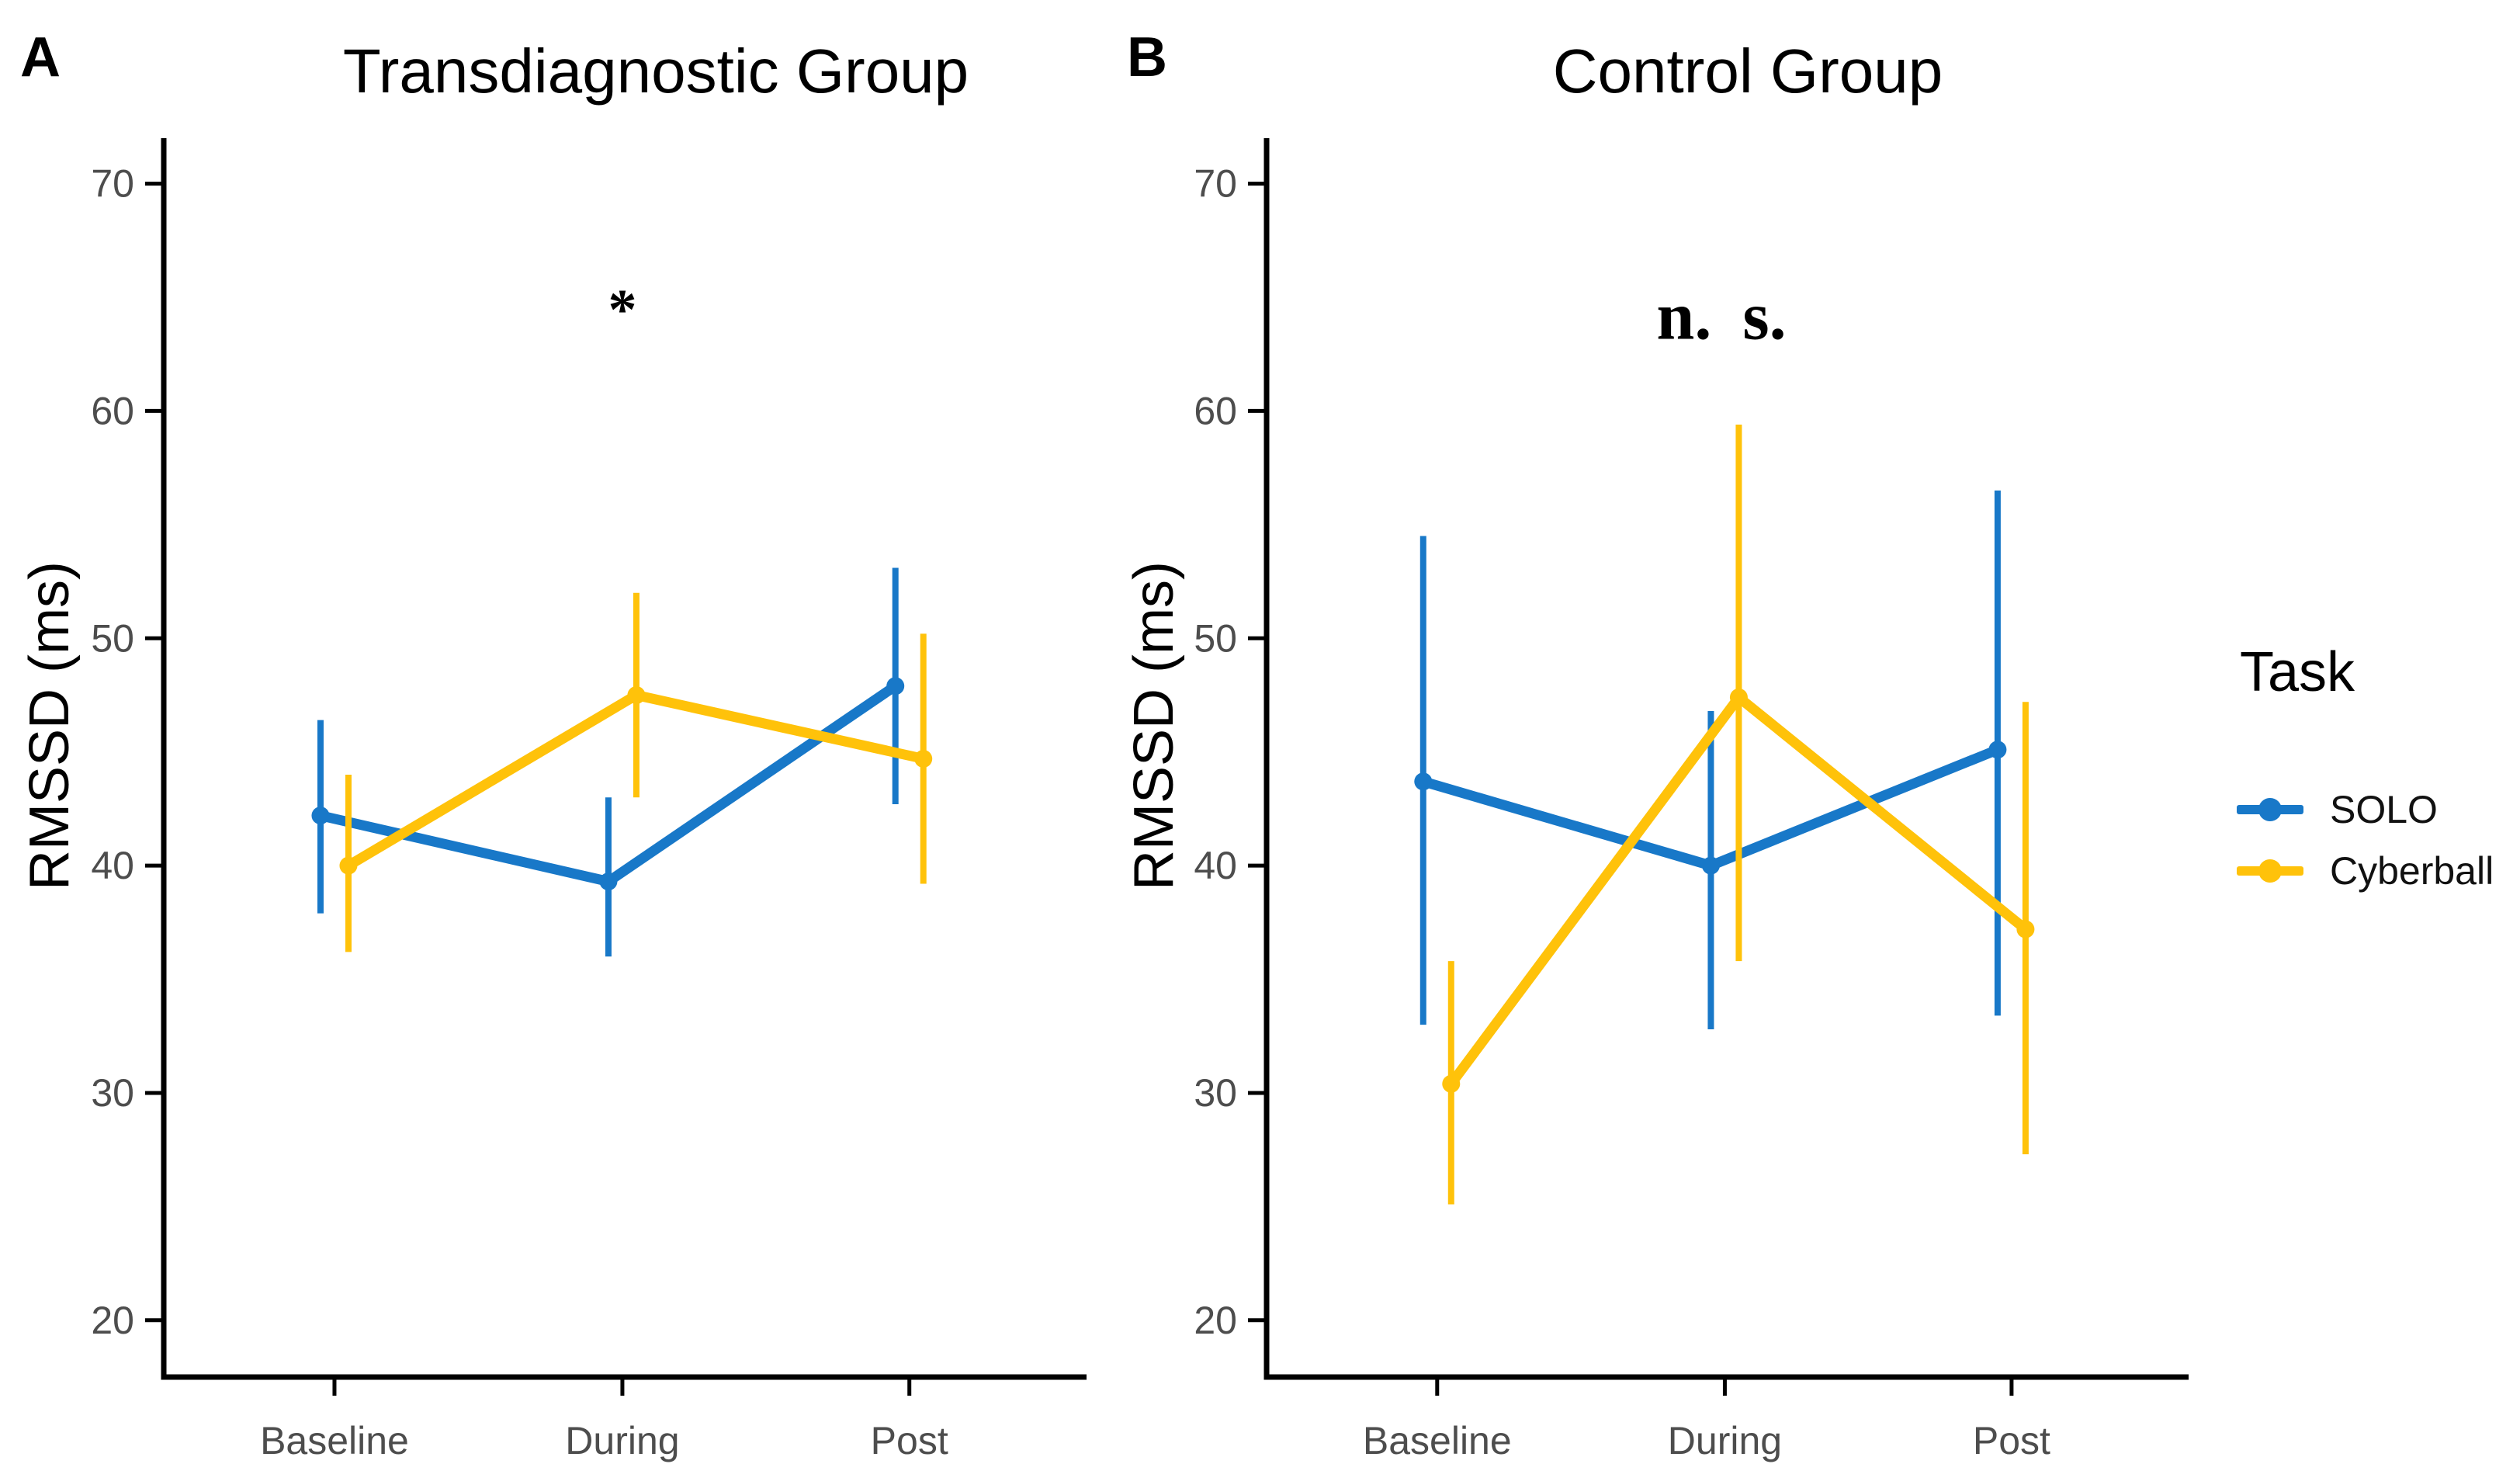  What do you see at coordinates (2384, 809) in the screenshot?
I see `legend-solo-label: SOLO` at bounding box center [2384, 809].